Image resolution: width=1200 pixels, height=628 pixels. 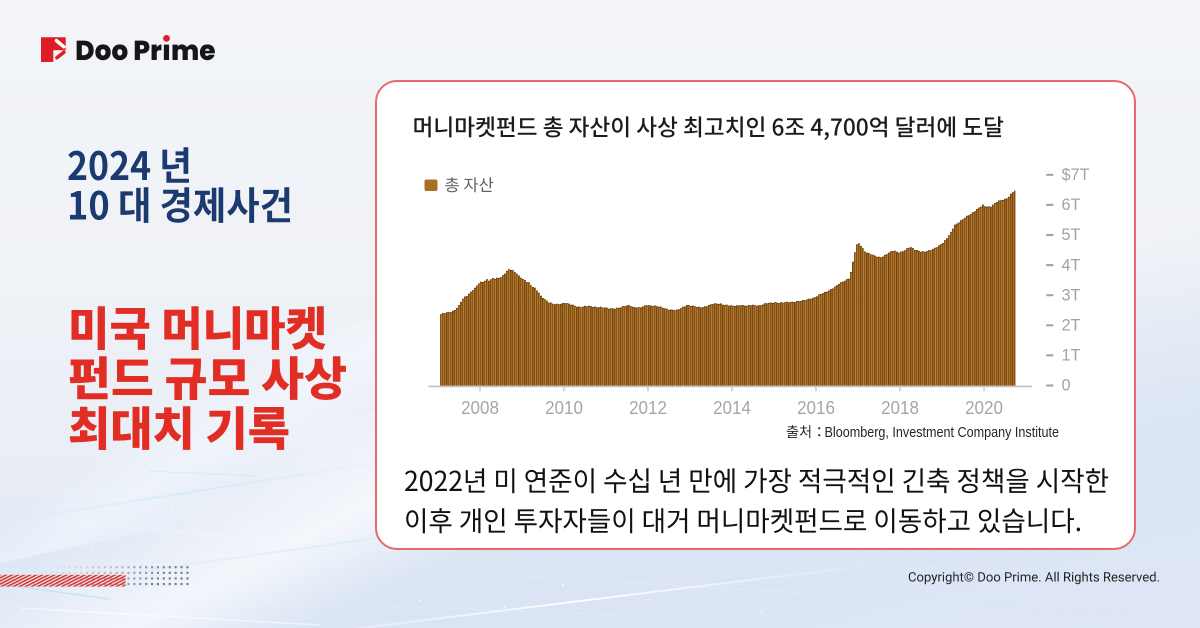 What do you see at coordinates (564, 407) in the screenshot?
I see `svg-text: 2010` at bounding box center [564, 407].